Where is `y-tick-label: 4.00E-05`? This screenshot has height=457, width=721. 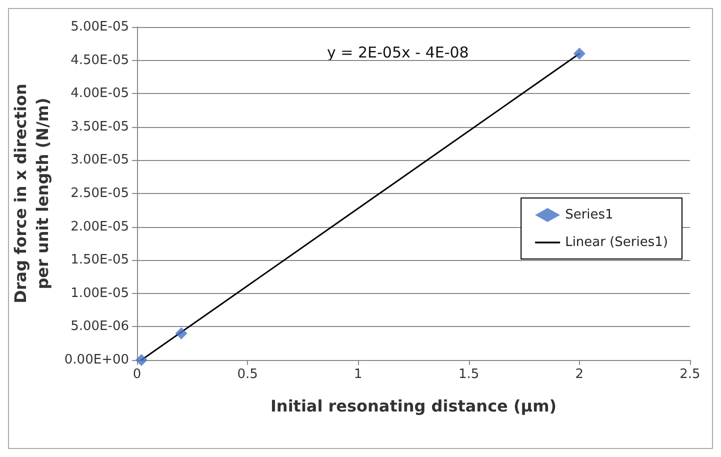 y-tick-label: 4.00E-05 is located at coordinates (99, 94).